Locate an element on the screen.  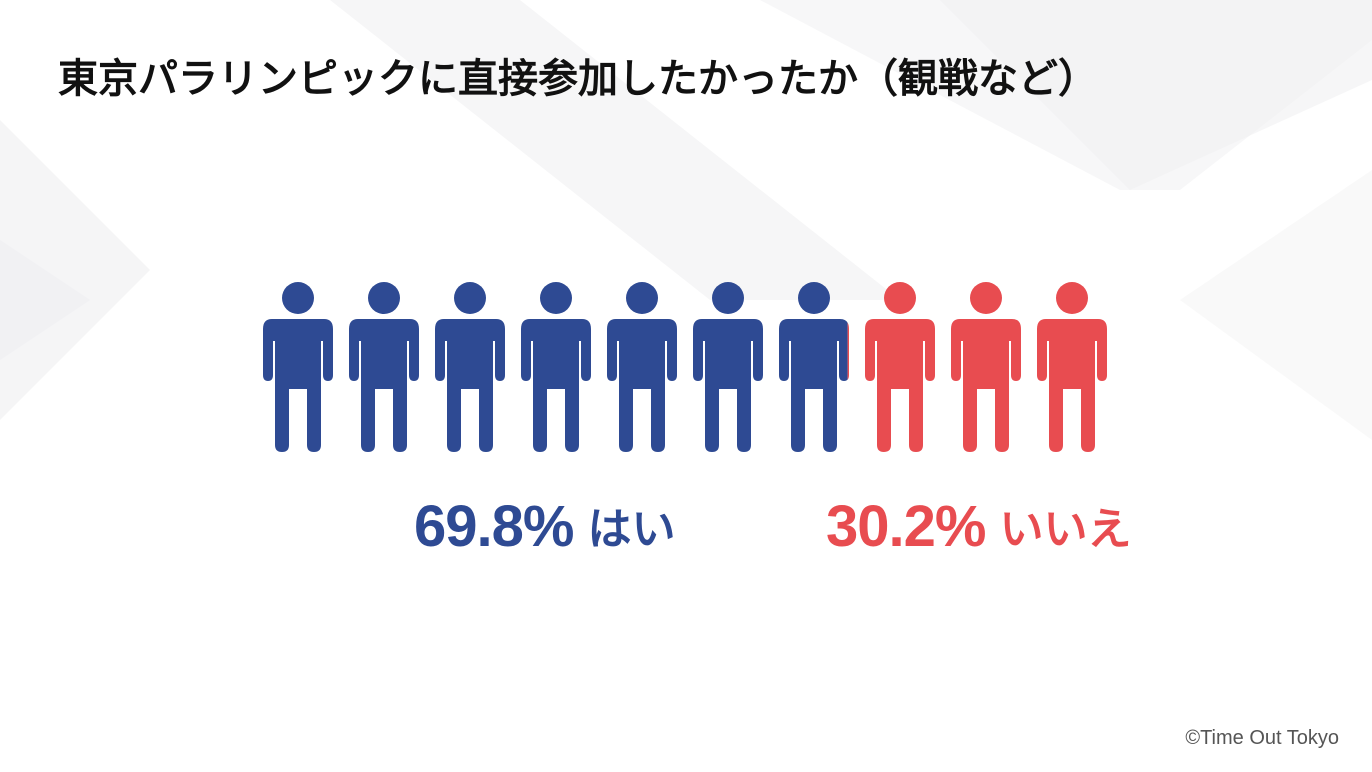
value-label-no: 30.2% is located at coordinates (906, 526).